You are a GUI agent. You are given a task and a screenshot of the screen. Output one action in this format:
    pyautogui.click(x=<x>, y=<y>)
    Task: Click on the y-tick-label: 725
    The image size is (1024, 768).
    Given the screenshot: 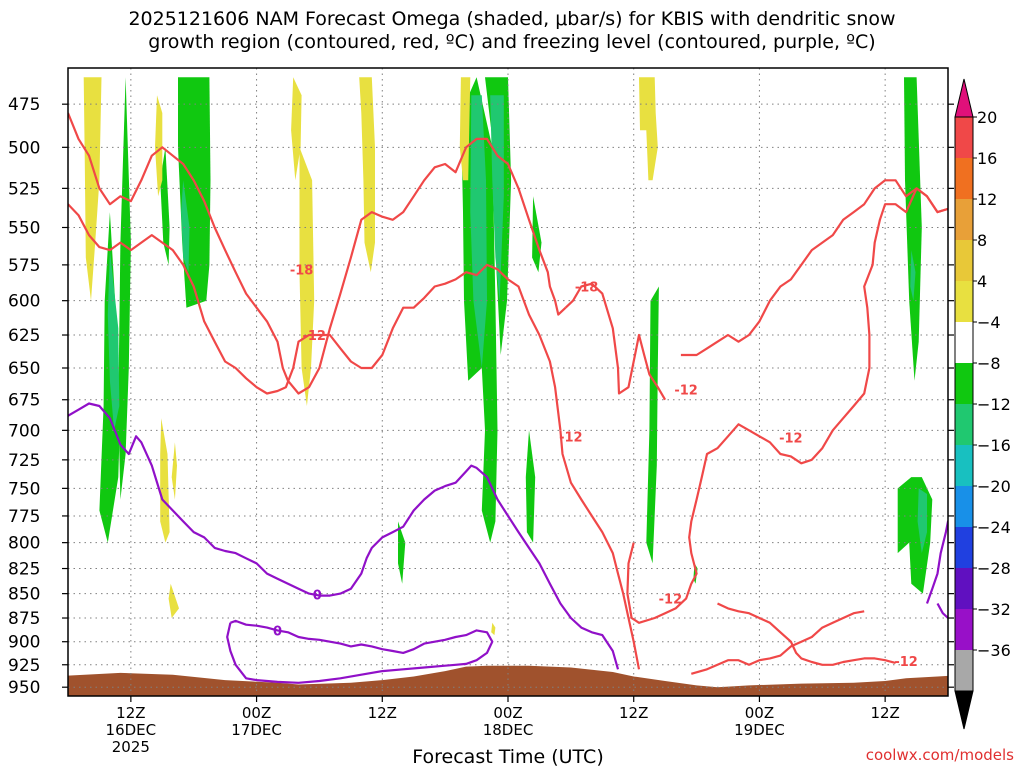 What is the action you would take?
    pyautogui.click(x=24, y=461)
    